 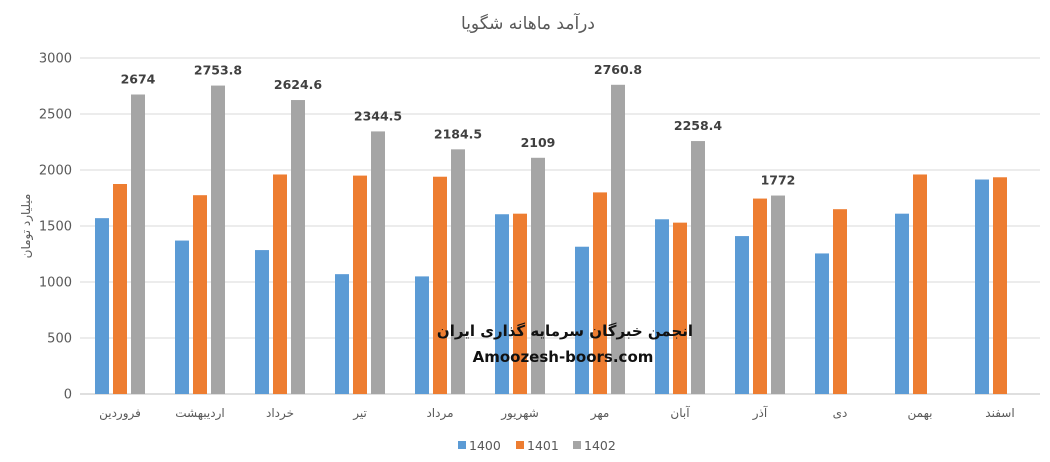 What do you see at coordinates (600, 413) in the screenshot?
I see `x-tick-label: مهر` at bounding box center [600, 413].